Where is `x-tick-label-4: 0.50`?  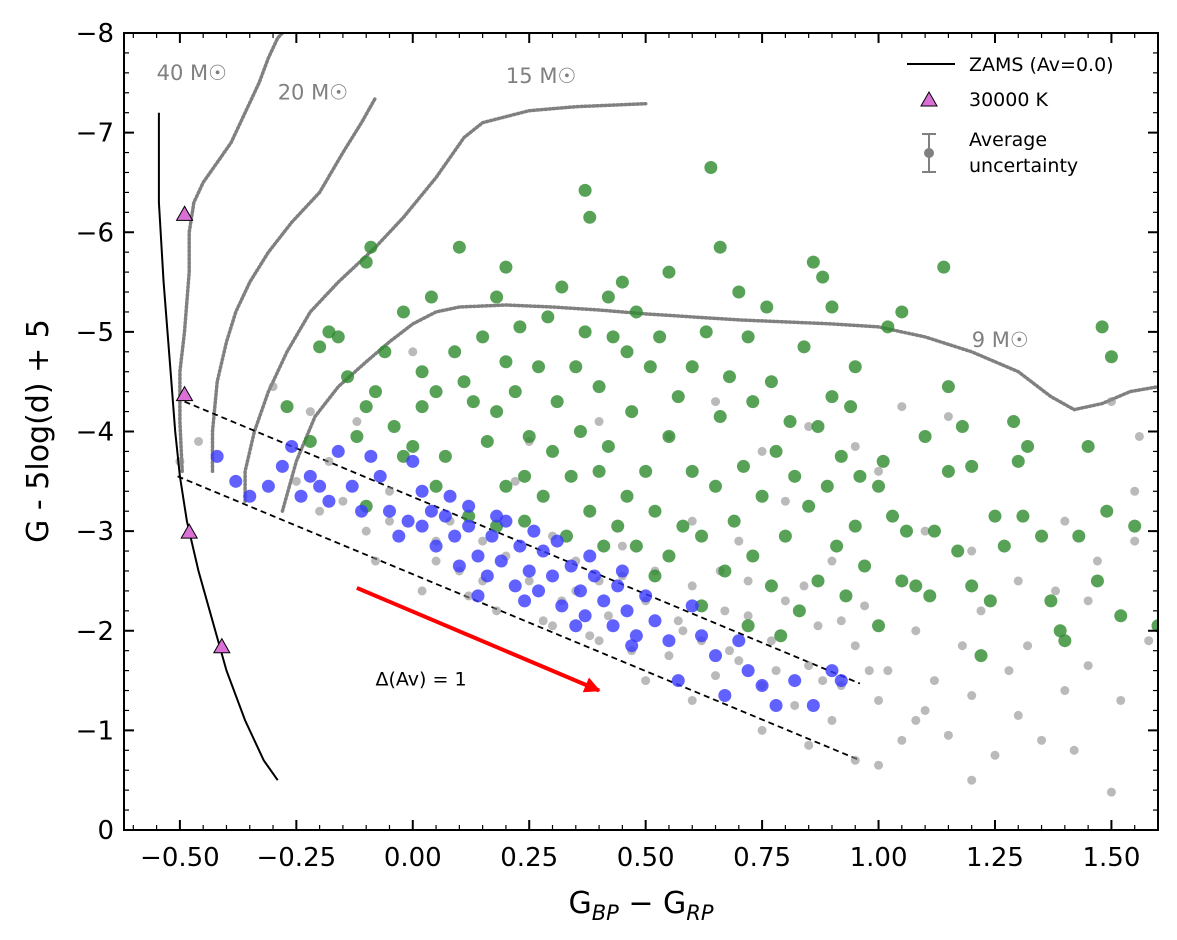 x-tick-label-4: 0.50 is located at coordinates (646, 858).